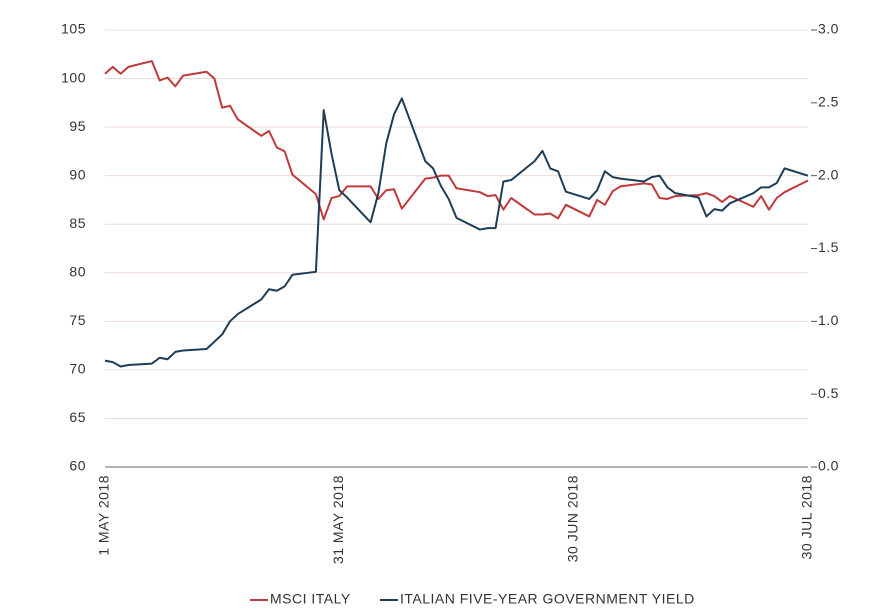  What do you see at coordinates (77, 466) in the screenshot?
I see `y-tick-label: 60` at bounding box center [77, 466].